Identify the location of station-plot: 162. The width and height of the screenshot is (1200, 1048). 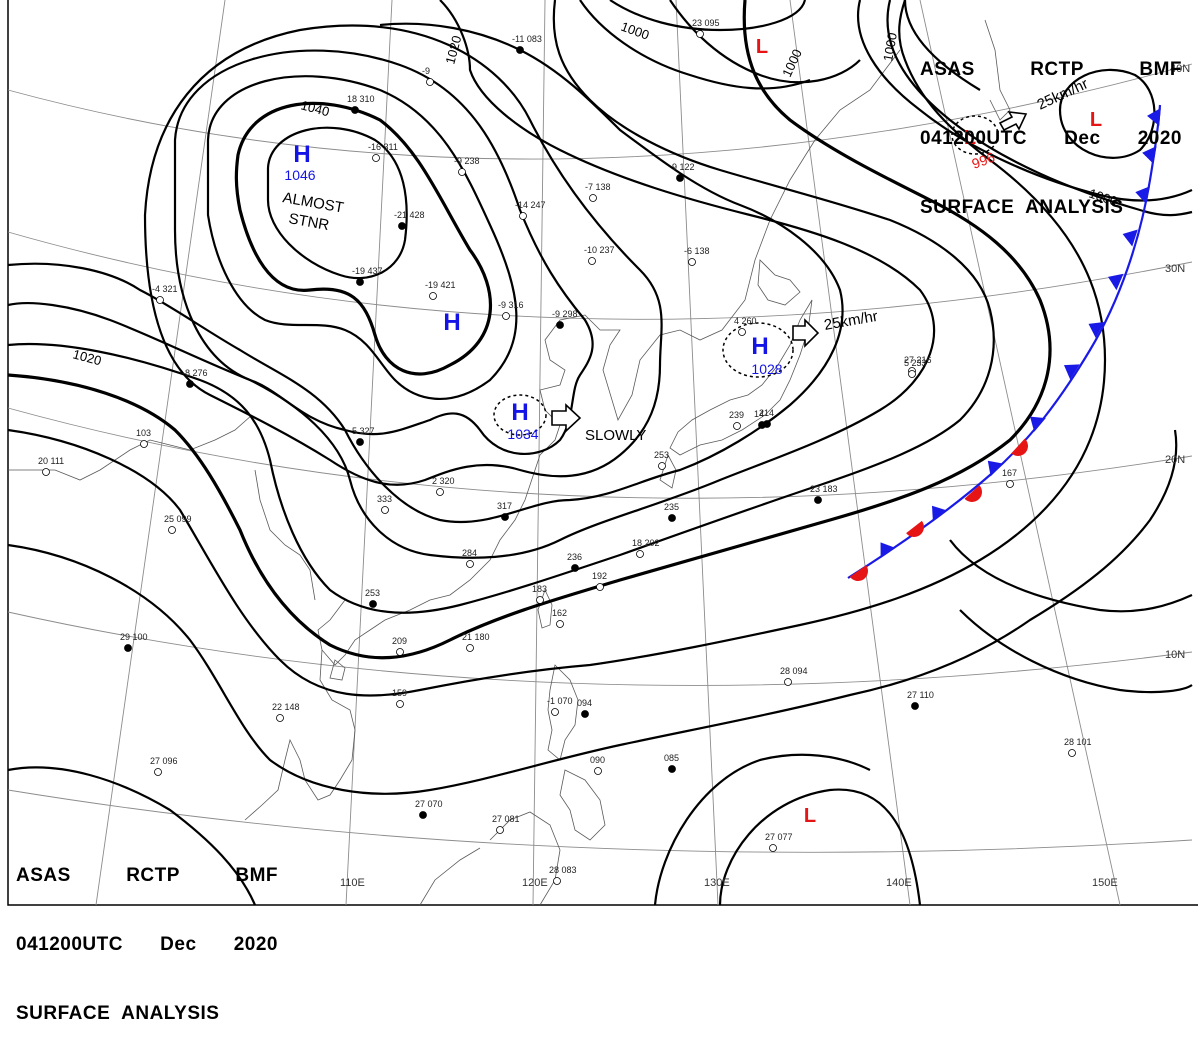
(559, 618).